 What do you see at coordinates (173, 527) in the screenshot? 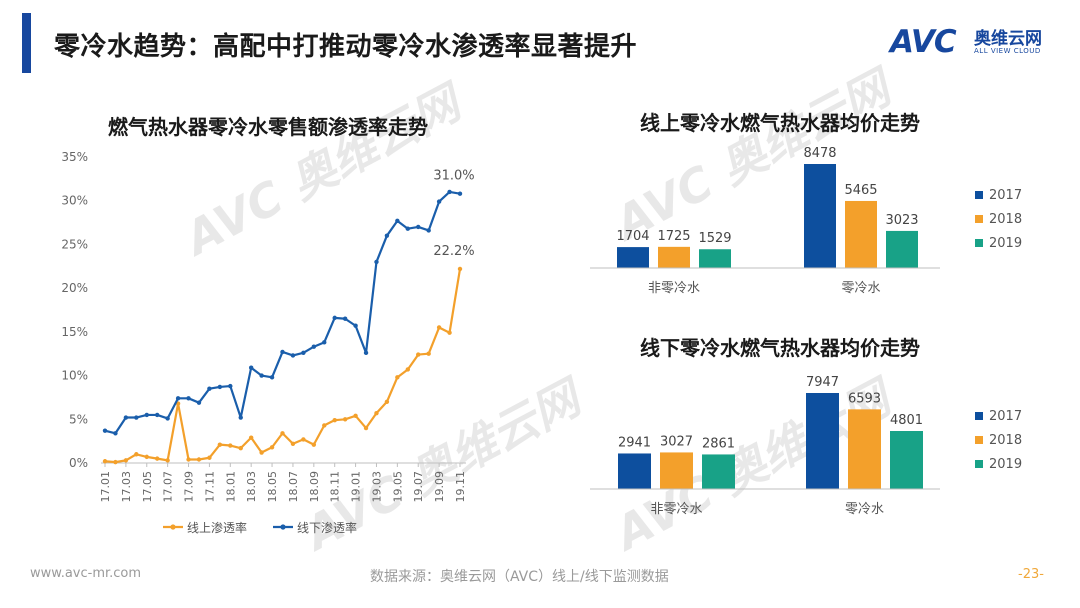
I see `legend-marker` at bounding box center [173, 527].